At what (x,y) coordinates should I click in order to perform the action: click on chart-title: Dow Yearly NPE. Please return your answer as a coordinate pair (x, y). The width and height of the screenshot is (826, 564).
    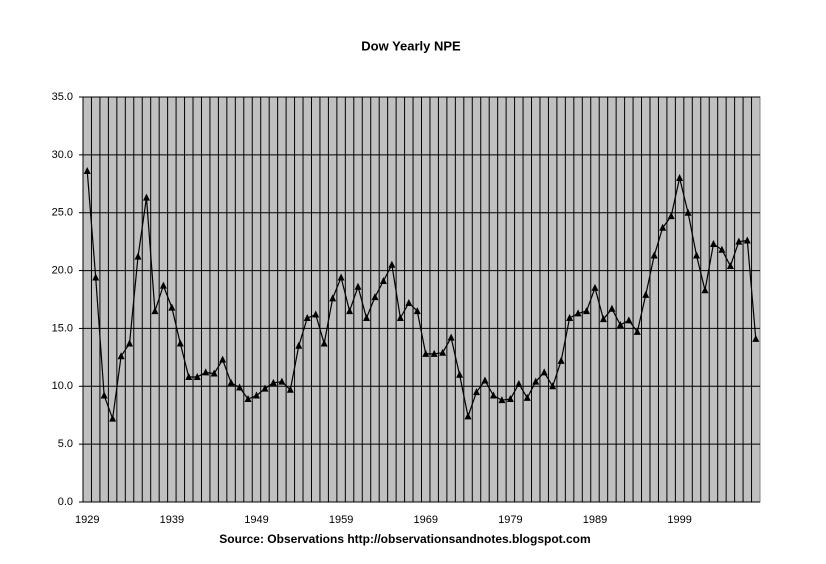
    Looking at the image, I should click on (411, 45).